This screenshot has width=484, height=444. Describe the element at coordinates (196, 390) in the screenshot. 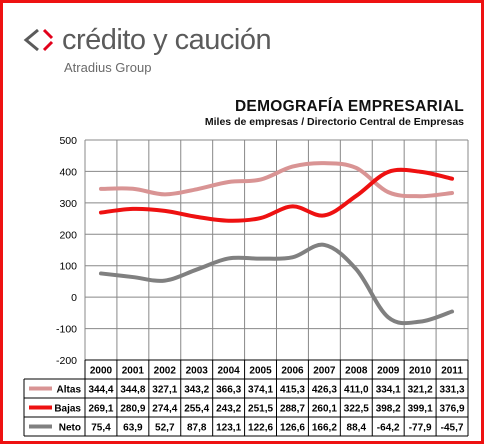

I see `data-label: 343,2` at that location.